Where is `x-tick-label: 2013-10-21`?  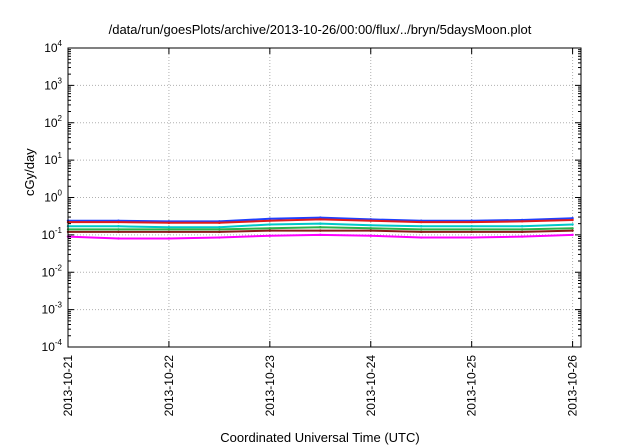
x-tick-label: 2013-10-21 is located at coordinates (68, 386).